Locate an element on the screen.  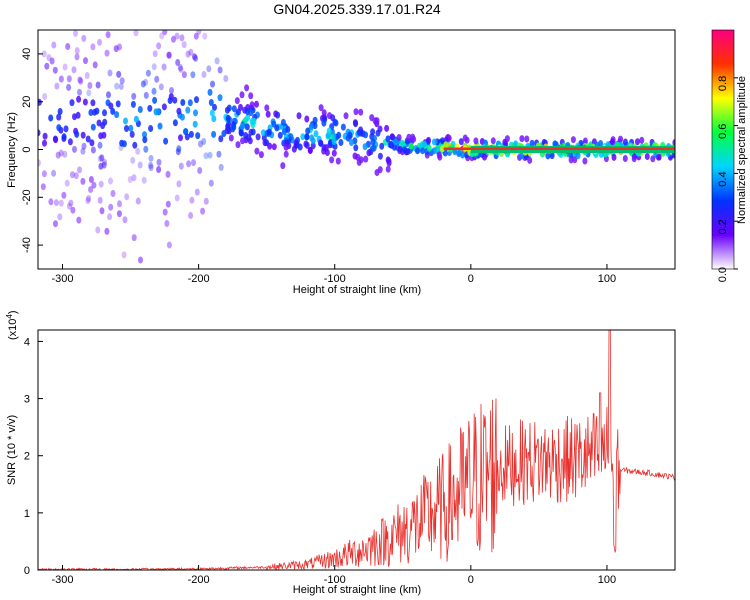
snr-x-label: Height of straight line (km) is located at coordinates (357, 590).